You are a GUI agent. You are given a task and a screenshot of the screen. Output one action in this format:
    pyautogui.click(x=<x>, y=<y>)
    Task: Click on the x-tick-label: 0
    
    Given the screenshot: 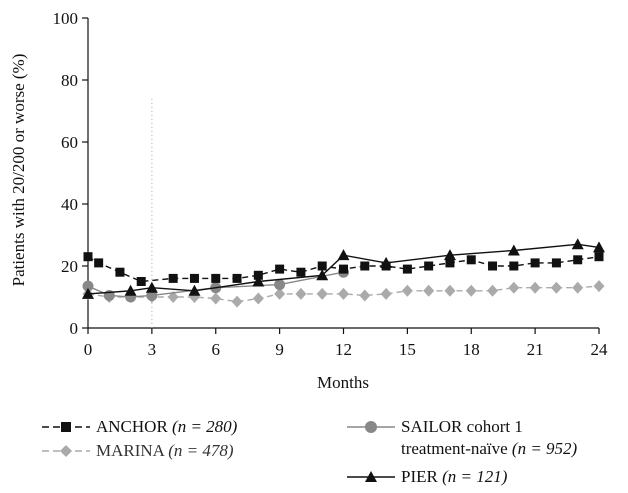 What is the action you would take?
    pyautogui.click(x=88, y=349)
    